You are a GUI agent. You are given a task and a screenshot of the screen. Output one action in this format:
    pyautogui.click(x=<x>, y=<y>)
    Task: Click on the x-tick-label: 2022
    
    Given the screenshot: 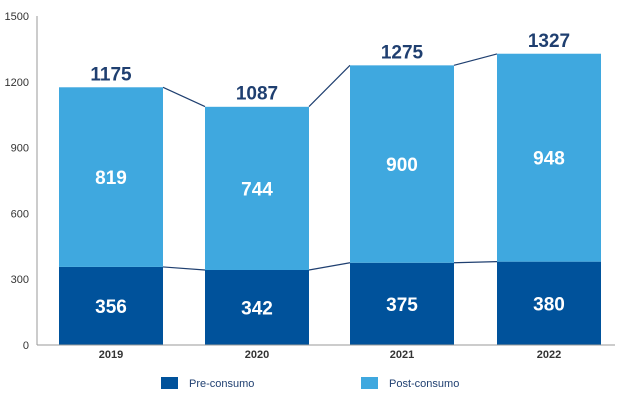 What is the action you would take?
    pyautogui.click(x=549, y=355)
    